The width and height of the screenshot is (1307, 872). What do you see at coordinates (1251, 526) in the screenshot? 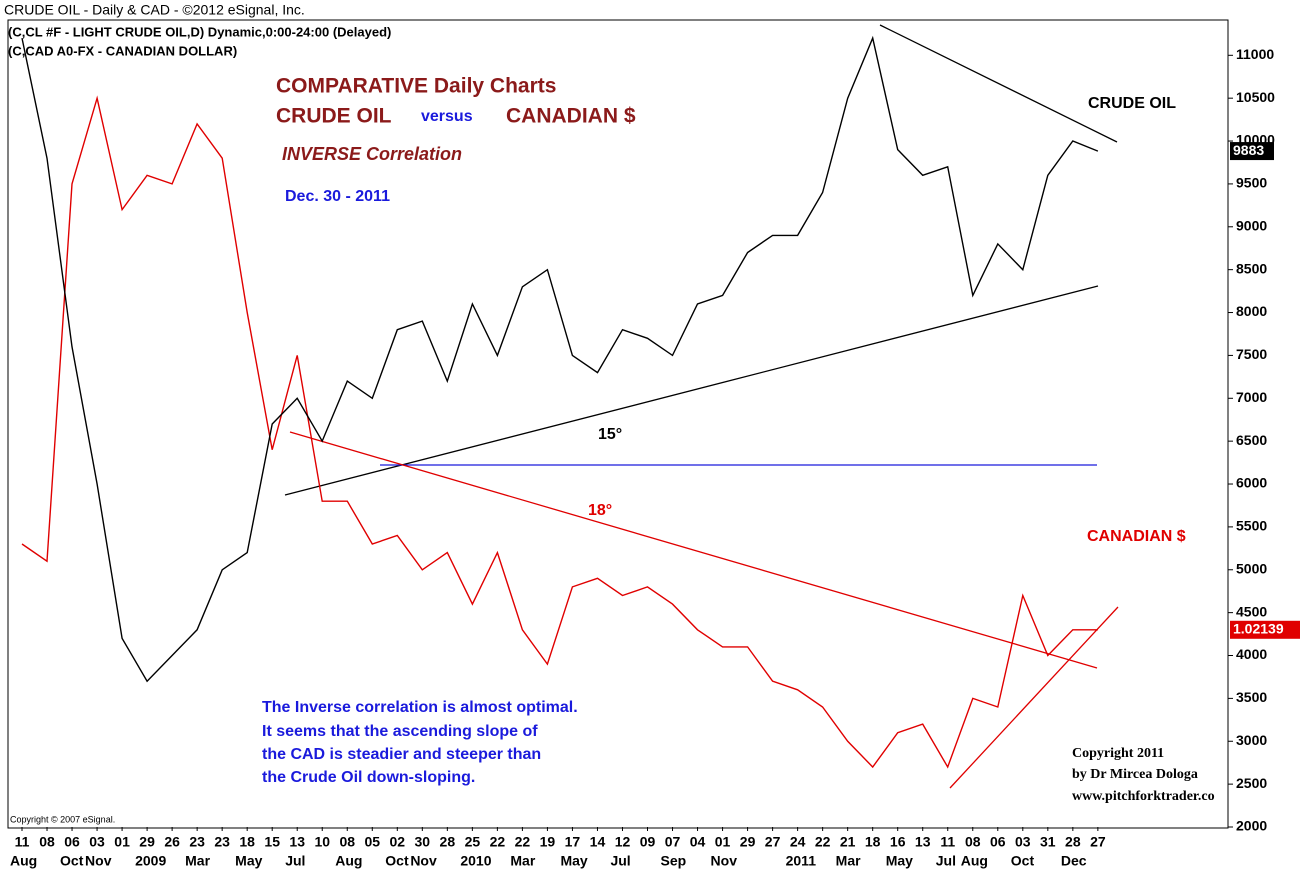
I see `y-tick-label: 5500` at bounding box center [1251, 526].